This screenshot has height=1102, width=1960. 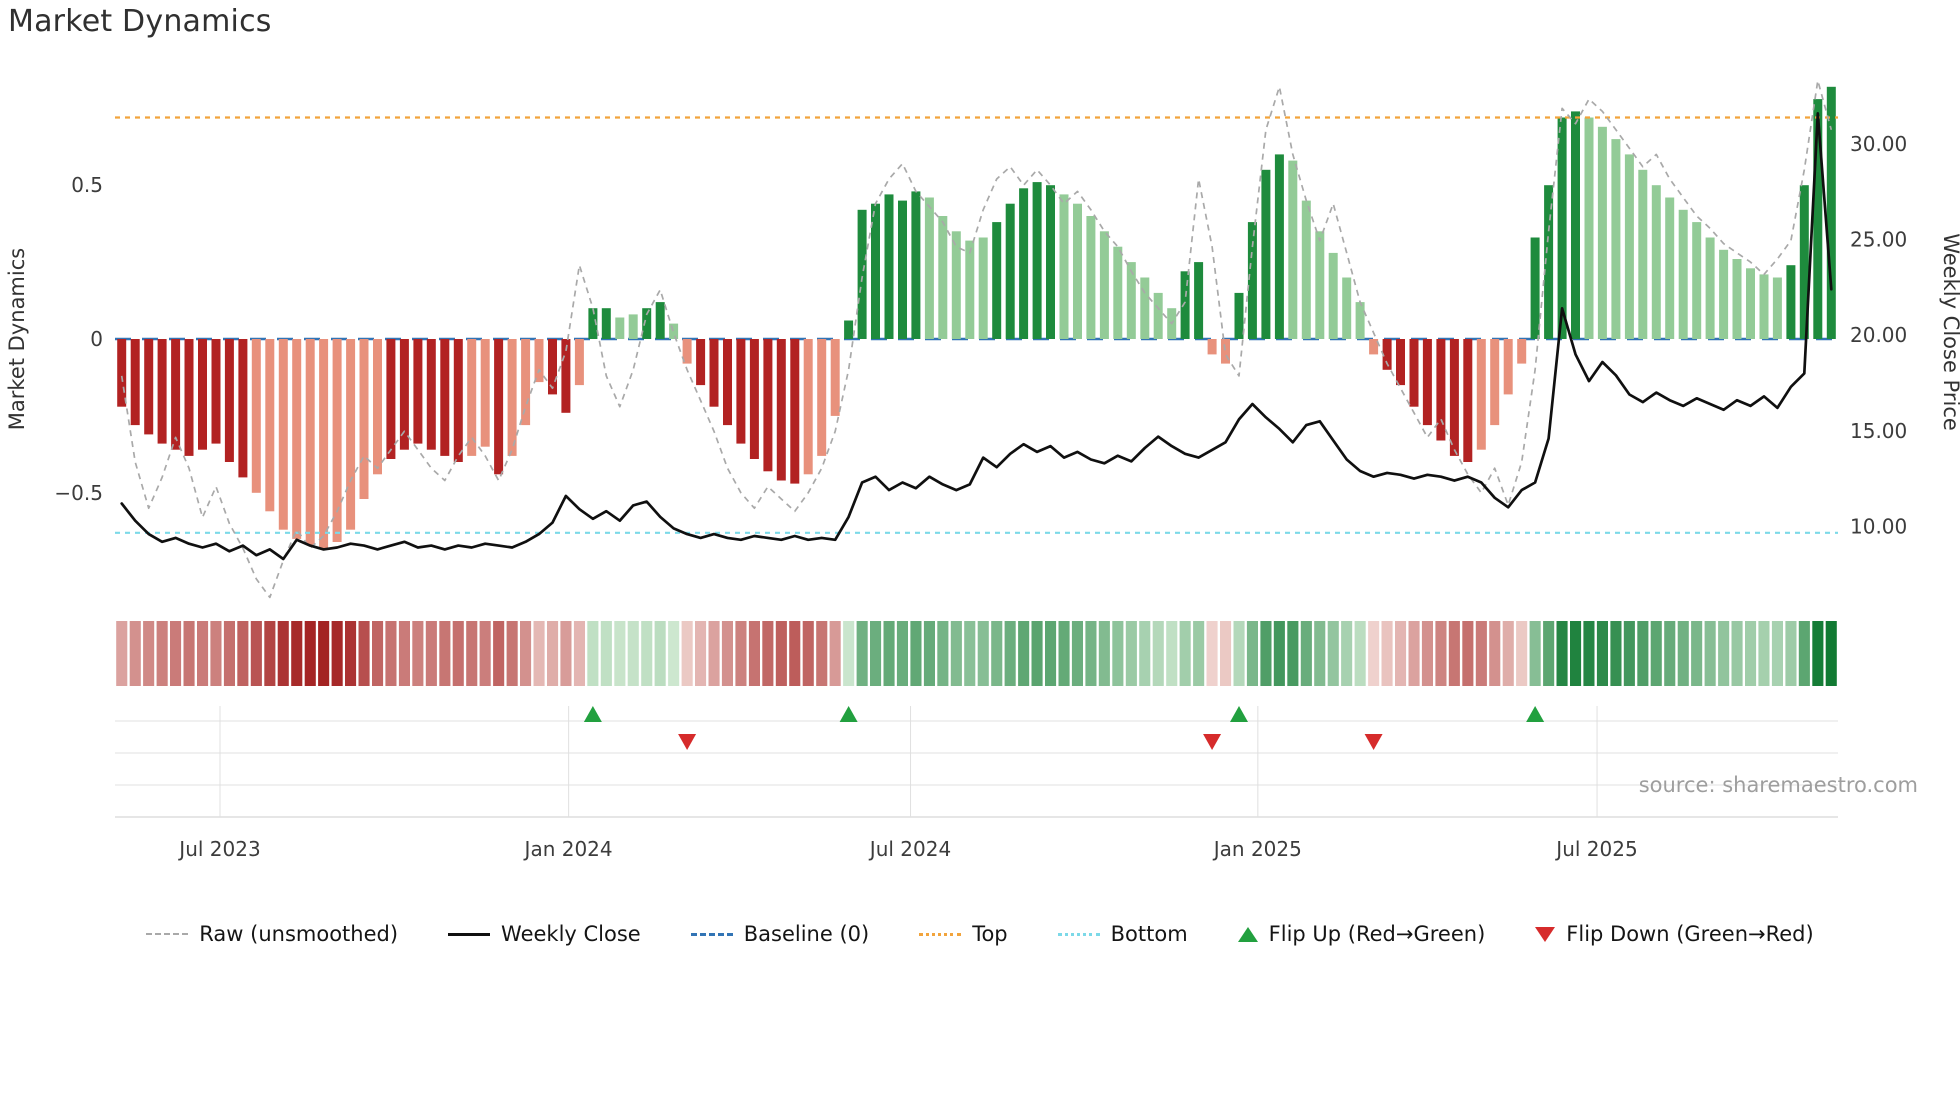 I want to click on x-tick-label: Jul 2023, so click(x=218, y=849).